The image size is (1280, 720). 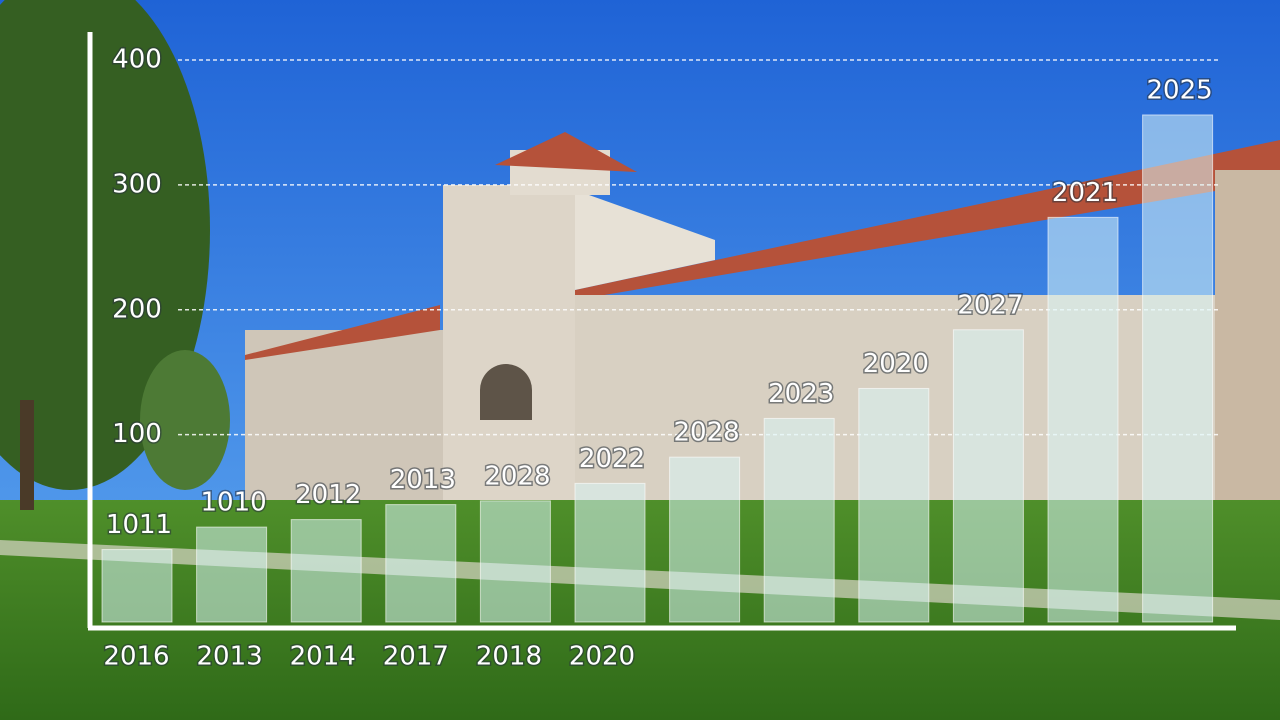 What do you see at coordinates (139, 525) in the screenshot?
I see `bar-label: 1011` at bounding box center [139, 525].